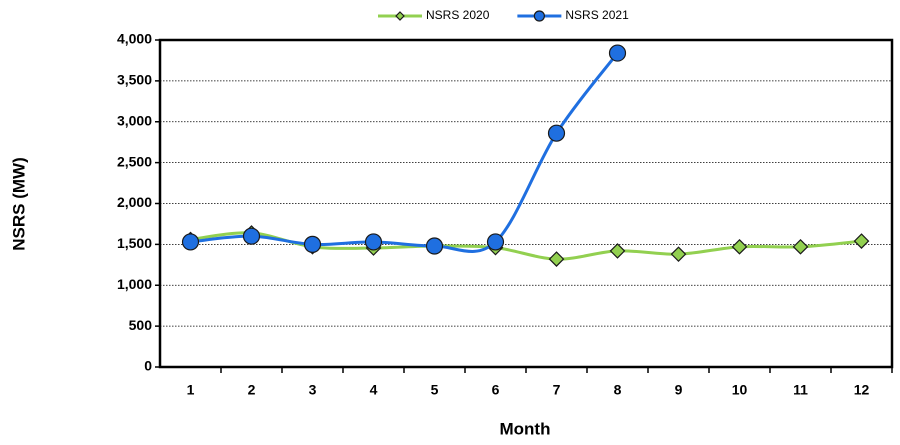 This screenshot has height=445, width=900. I want to click on y-tick-label: 1,000, so click(134, 284).